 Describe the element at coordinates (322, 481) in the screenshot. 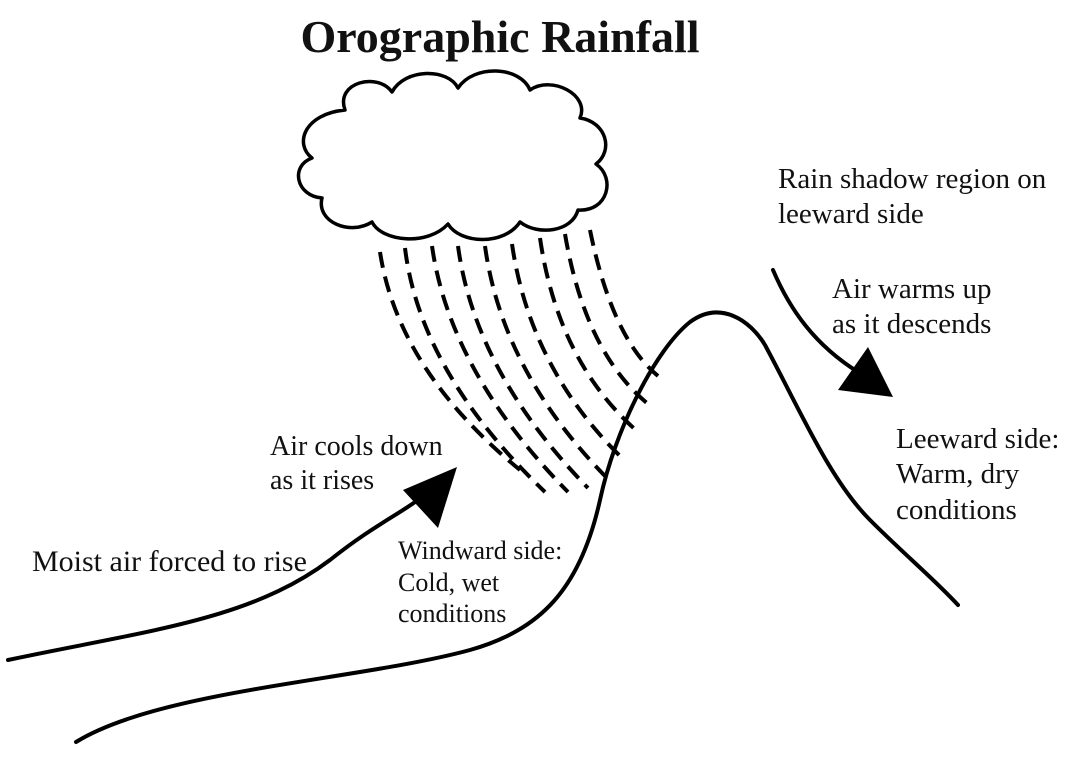

I see `air-cools-line: as it rises` at that location.